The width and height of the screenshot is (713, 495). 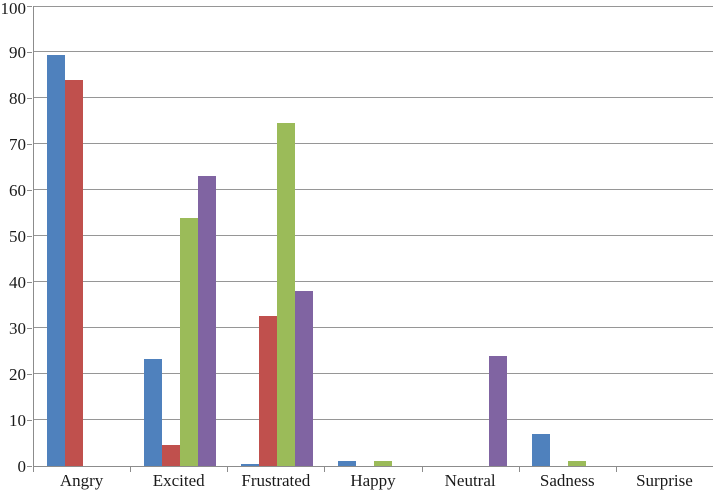 I want to click on bar-sadness-series-blue, so click(x=541, y=450).